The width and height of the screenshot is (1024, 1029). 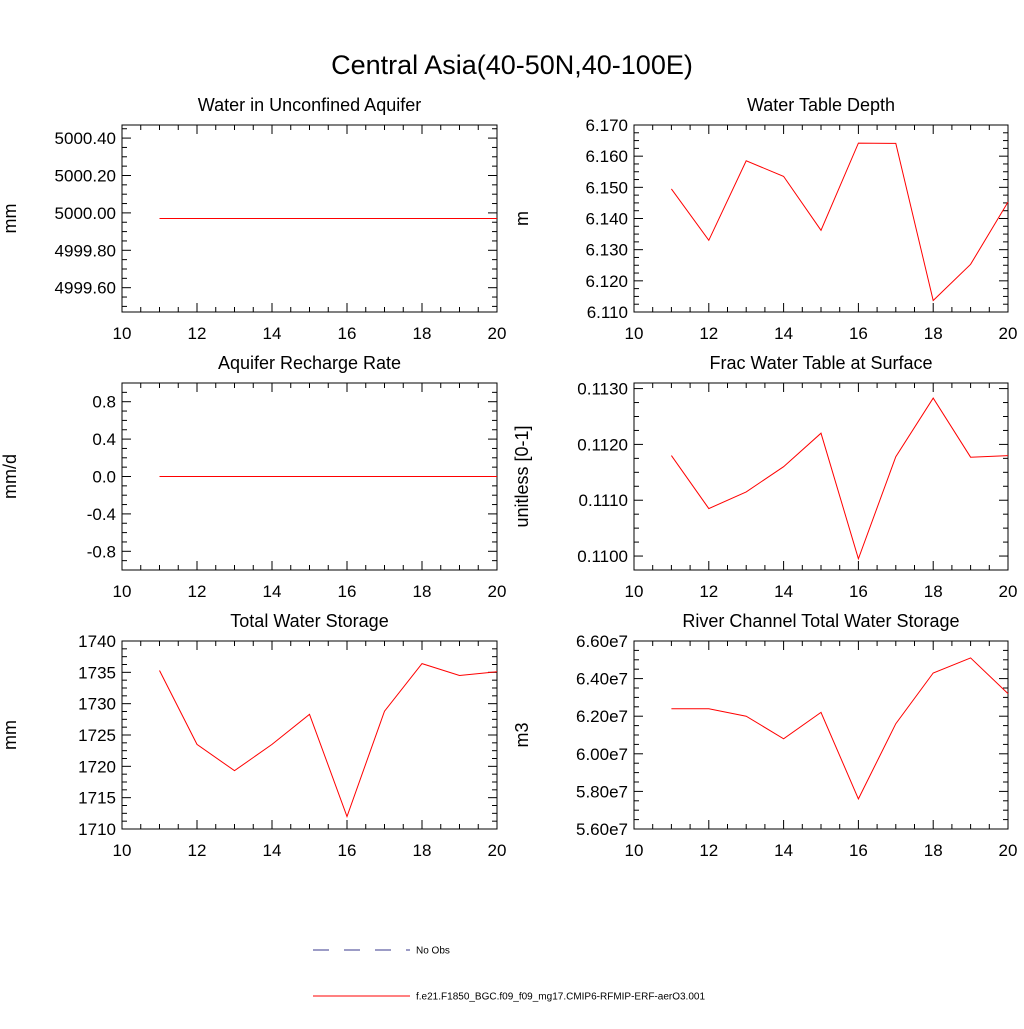 What do you see at coordinates (97, 704) in the screenshot?
I see `y-tick-label: 1730` at bounding box center [97, 704].